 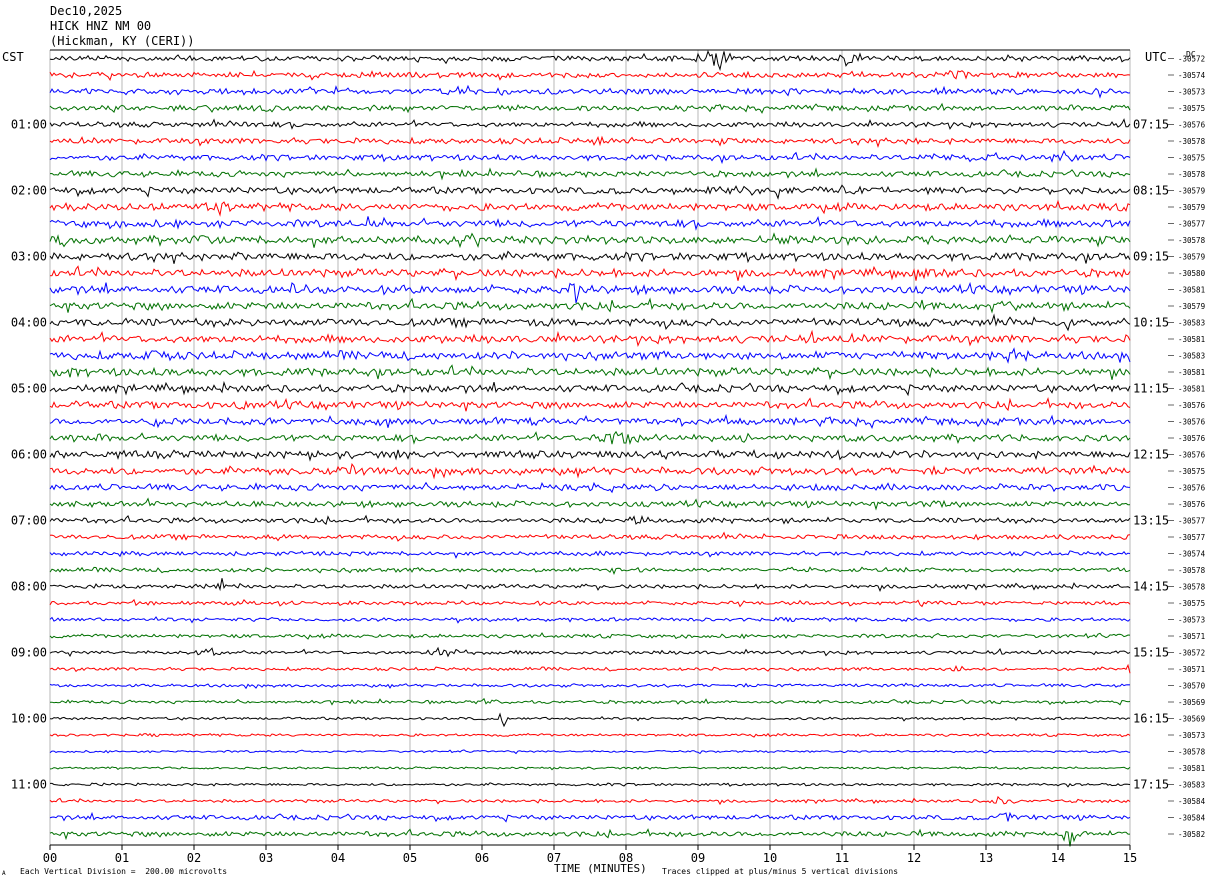 What do you see at coordinates (266, 858) in the screenshot?
I see `x-tick-label: 03` at bounding box center [266, 858].